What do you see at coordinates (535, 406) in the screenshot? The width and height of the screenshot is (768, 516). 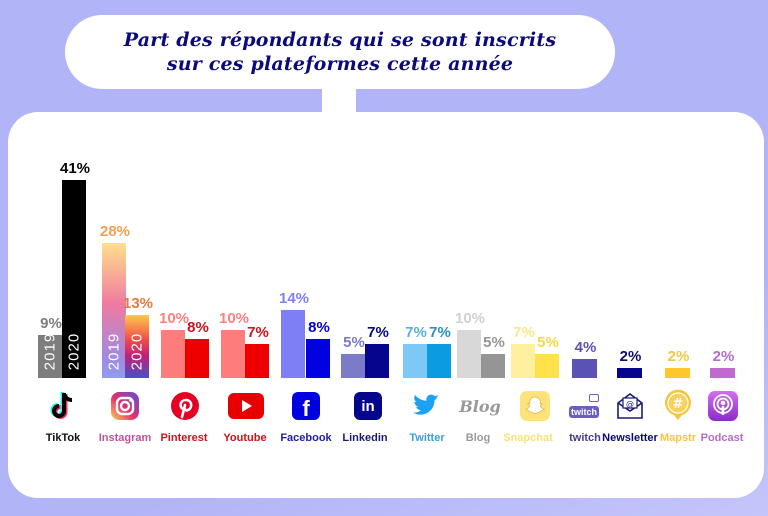 I see `snapchat-icon` at bounding box center [535, 406].